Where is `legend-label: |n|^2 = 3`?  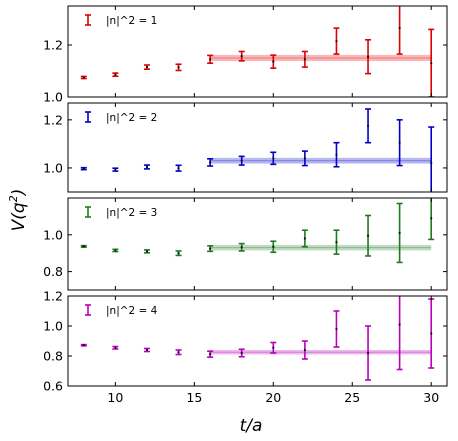
legend-label: |n|^2 = 3 is located at coordinates (131, 213).